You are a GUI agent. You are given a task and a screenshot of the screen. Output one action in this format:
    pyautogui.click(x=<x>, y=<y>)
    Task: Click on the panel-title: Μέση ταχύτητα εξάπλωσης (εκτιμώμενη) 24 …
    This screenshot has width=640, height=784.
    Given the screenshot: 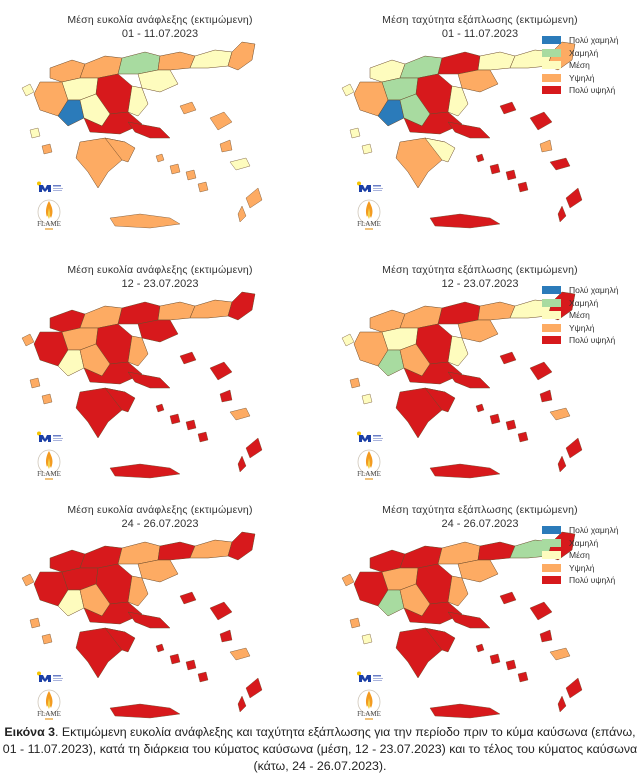 What is the action you would take?
    pyautogui.click(x=480, y=517)
    